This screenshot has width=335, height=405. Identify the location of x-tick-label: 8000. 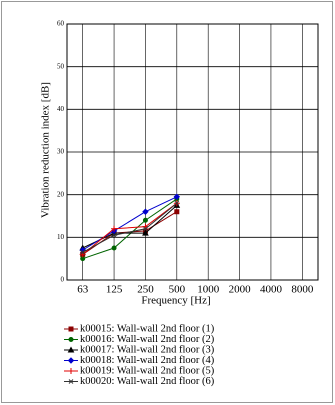
(302, 290).